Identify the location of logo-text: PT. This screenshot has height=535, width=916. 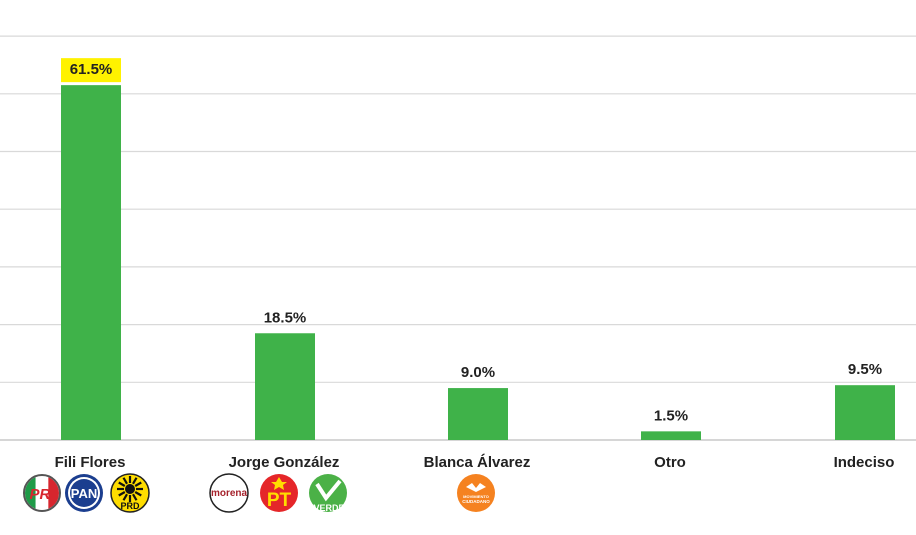
(279, 500).